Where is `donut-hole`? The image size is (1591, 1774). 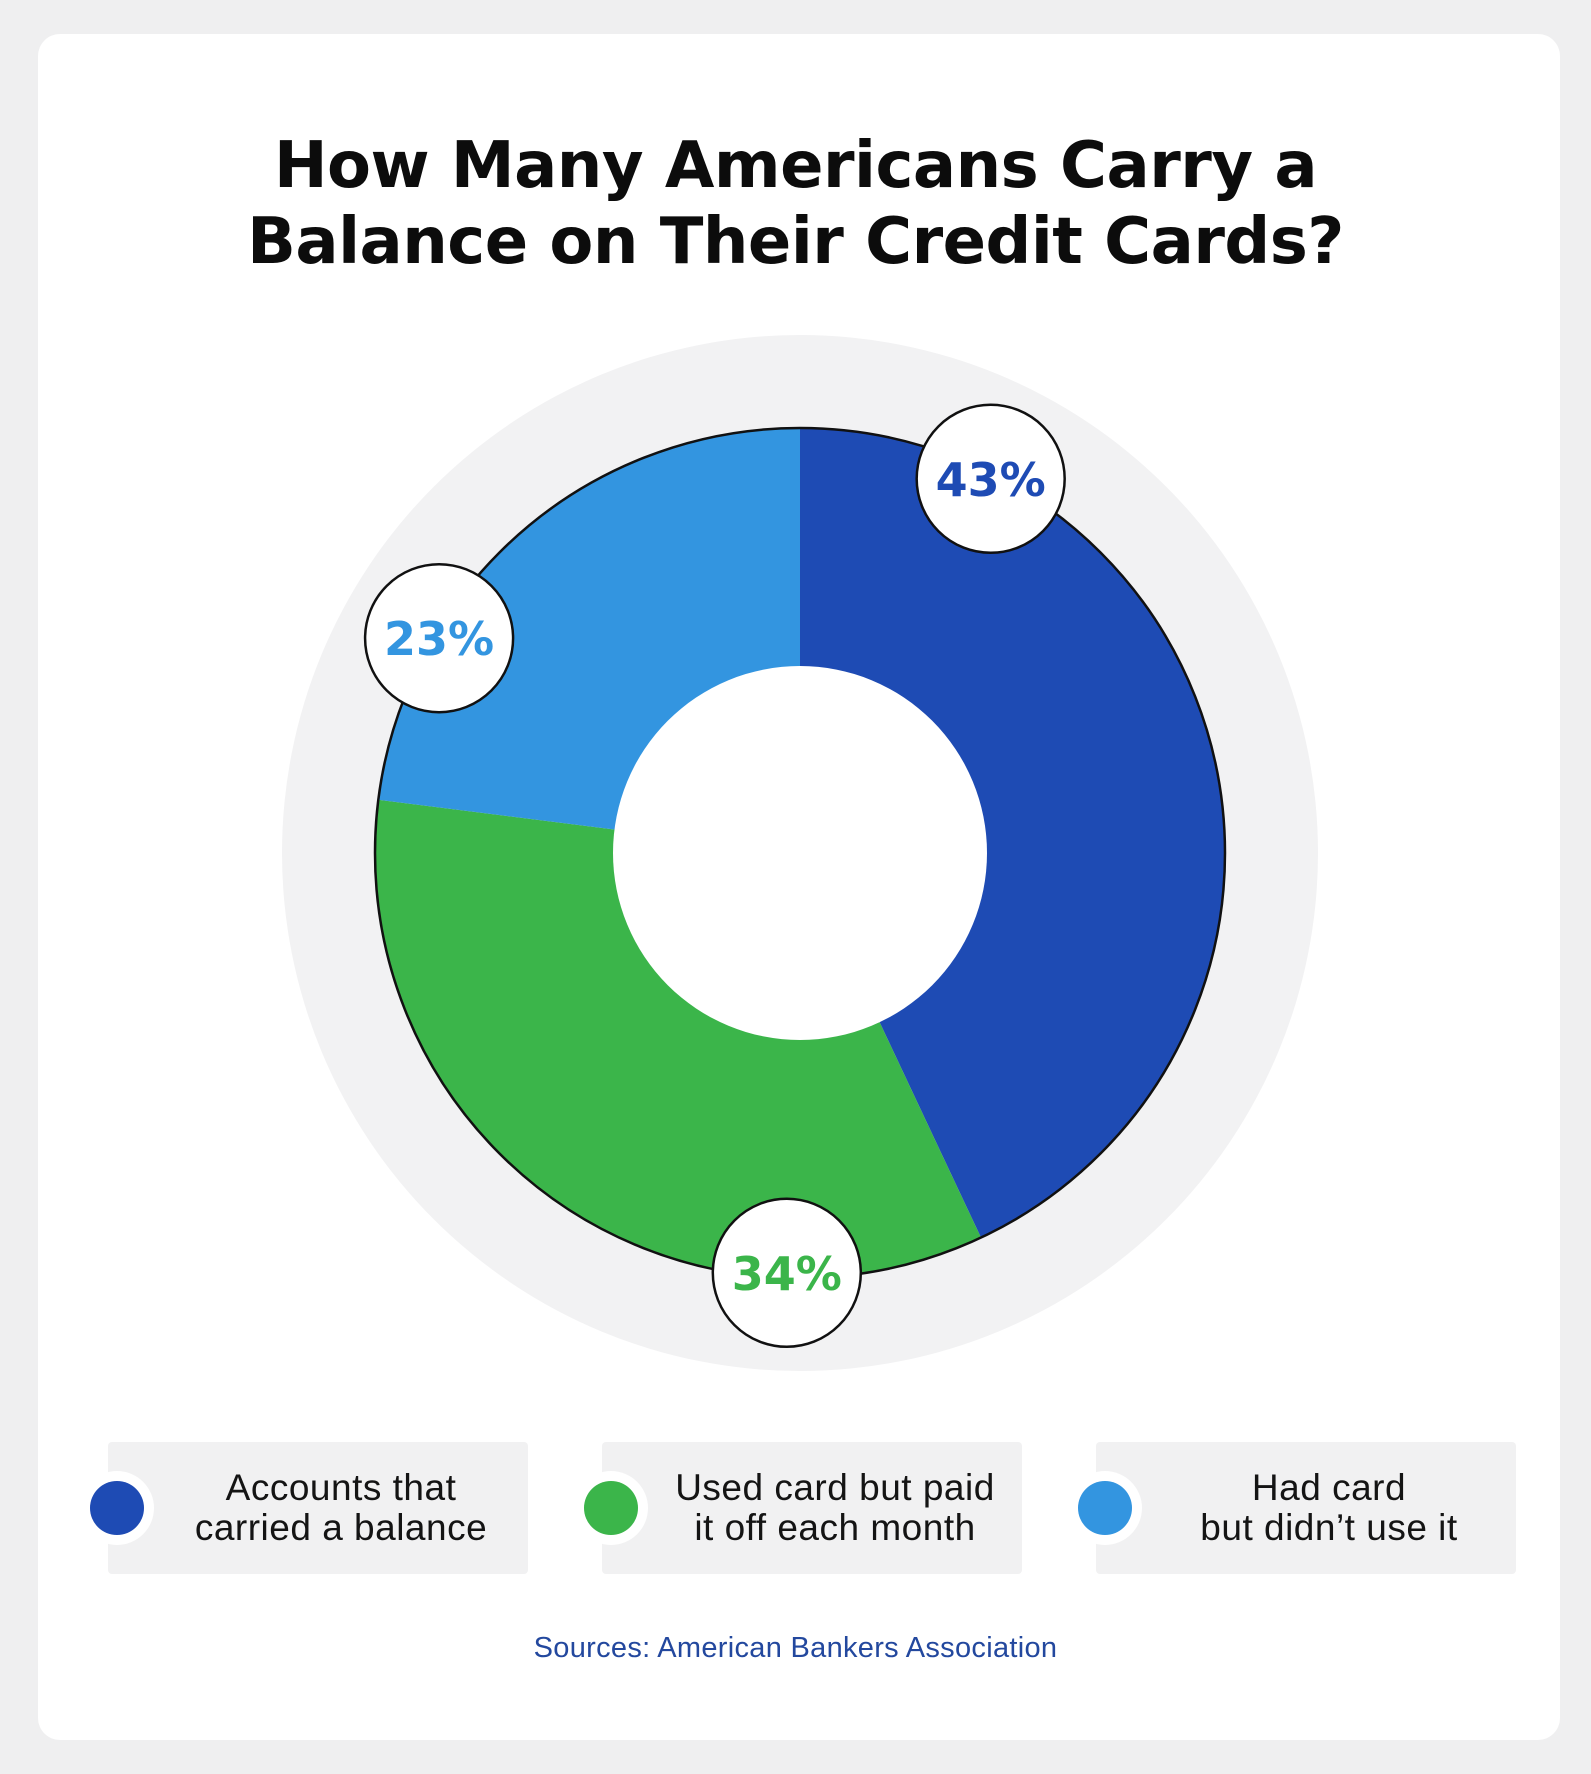
donut-hole is located at coordinates (800, 853).